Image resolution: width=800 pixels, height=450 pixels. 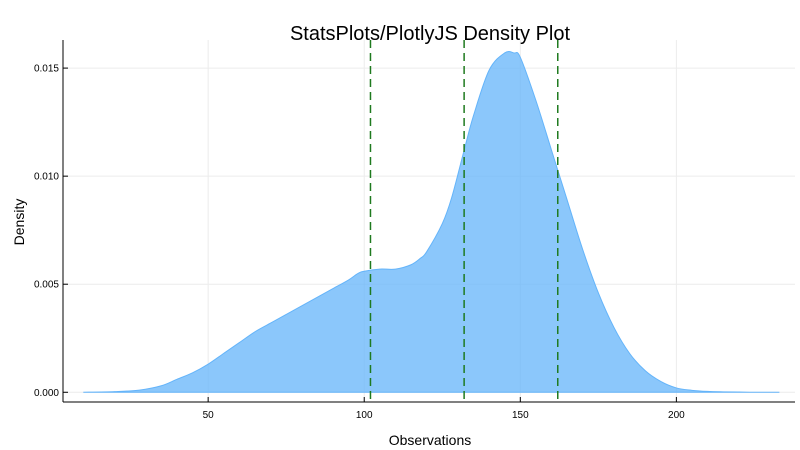 What do you see at coordinates (46, 393) in the screenshot?
I see `y-tick-label-0.000: 0.000` at bounding box center [46, 393].